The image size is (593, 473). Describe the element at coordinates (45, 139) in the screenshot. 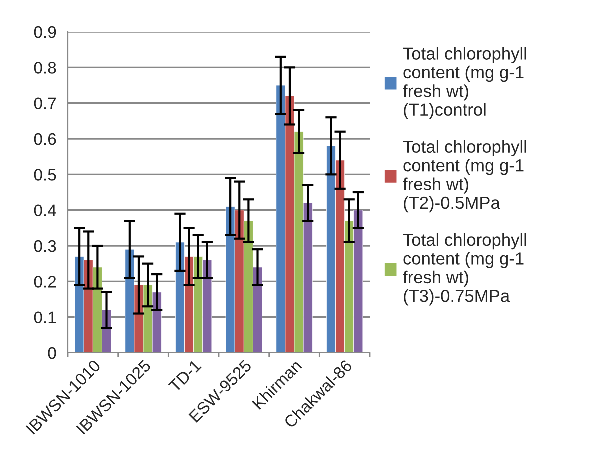

I see `y-tick-label: 0.6` at that location.